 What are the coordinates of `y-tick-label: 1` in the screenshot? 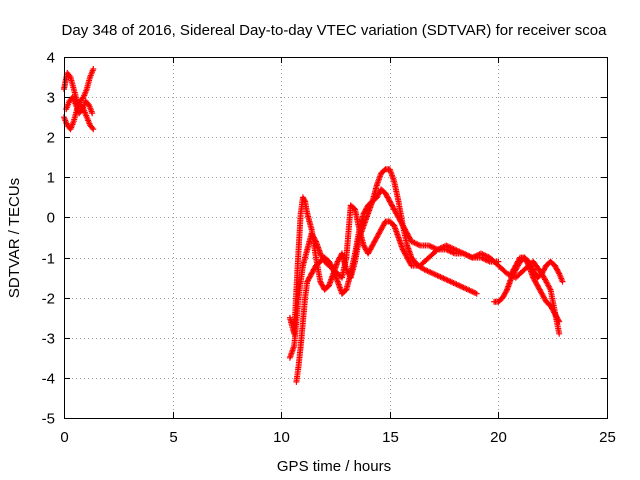 It's located at (51, 178).